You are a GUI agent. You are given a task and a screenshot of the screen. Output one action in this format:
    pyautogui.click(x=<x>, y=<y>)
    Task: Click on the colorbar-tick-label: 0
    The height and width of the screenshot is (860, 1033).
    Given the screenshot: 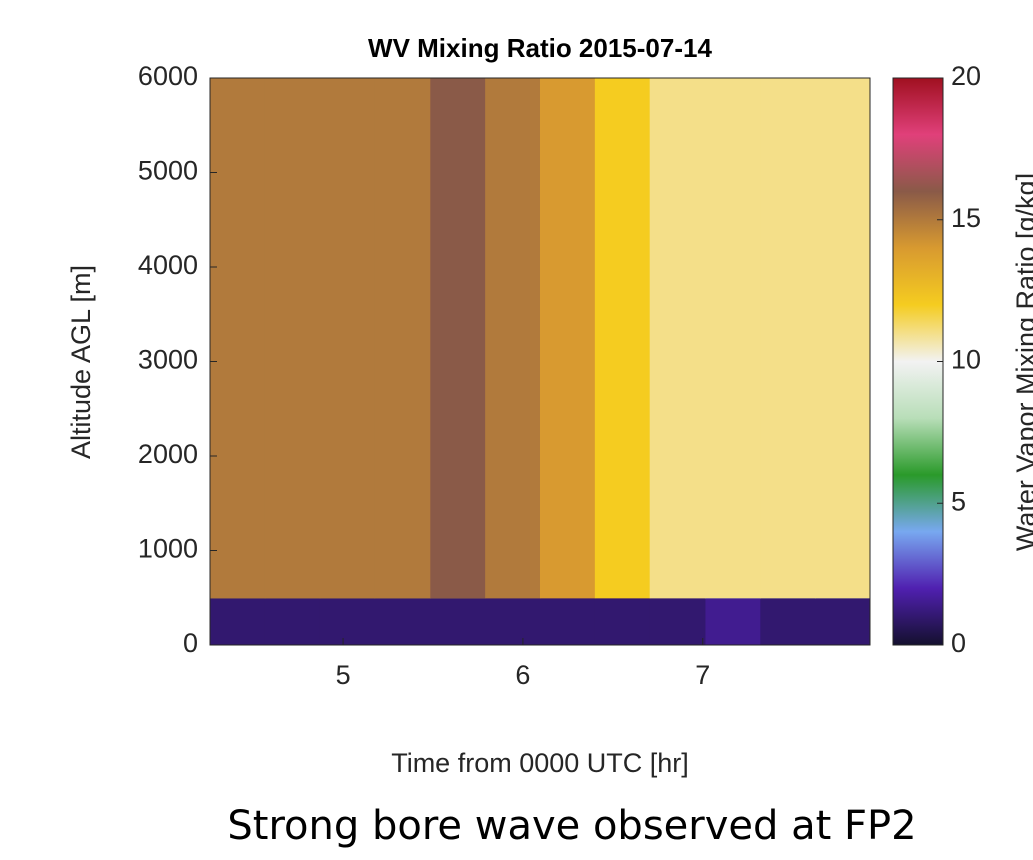 What is the action you would take?
    pyautogui.click(x=958, y=643)
    